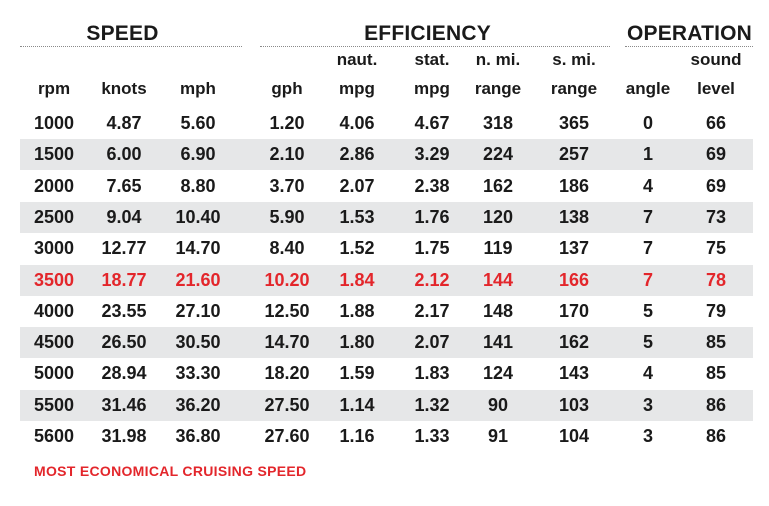  Describe the element at coordinates (386, 186) in the screenshot. I see `table-row: 2000 7.65 8.80 3.70 2.07 2.38 162 186 4 69` at that location.